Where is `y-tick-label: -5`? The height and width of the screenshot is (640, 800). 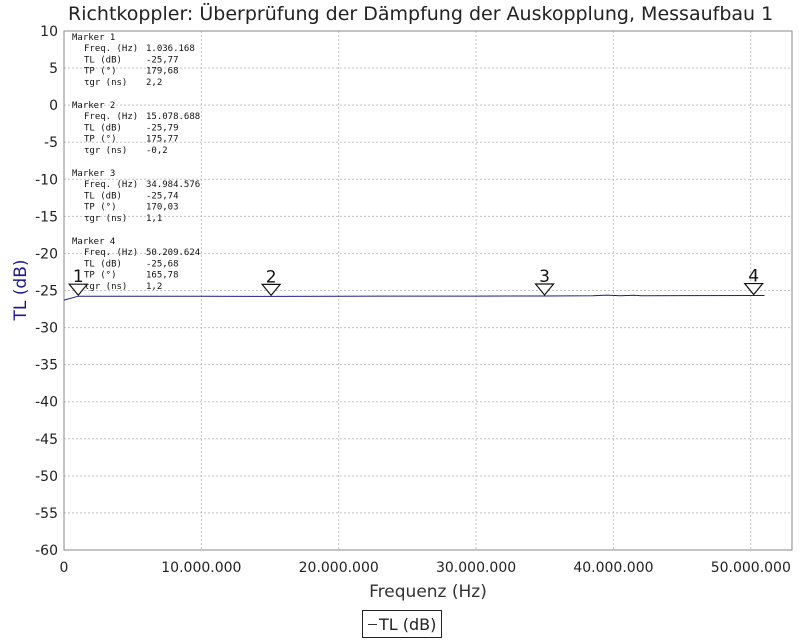
y-tick-label: -5 is located at coordinates (51, 143).